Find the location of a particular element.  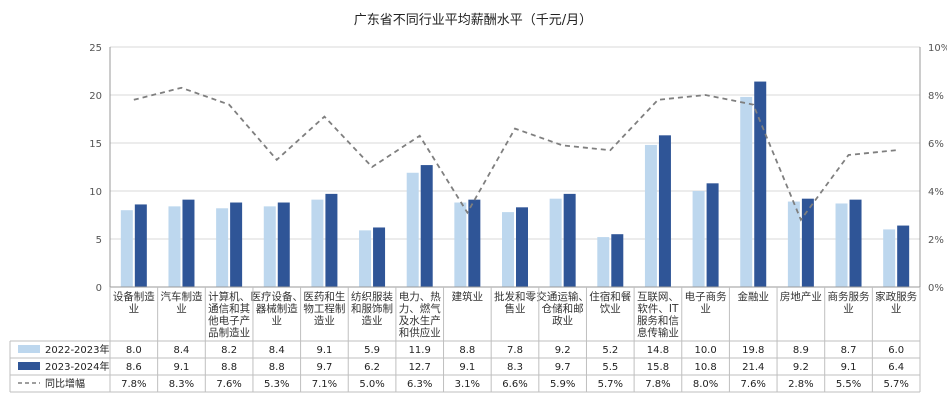

legend-label: 同比增幅 is located at coordinates (65, 383).